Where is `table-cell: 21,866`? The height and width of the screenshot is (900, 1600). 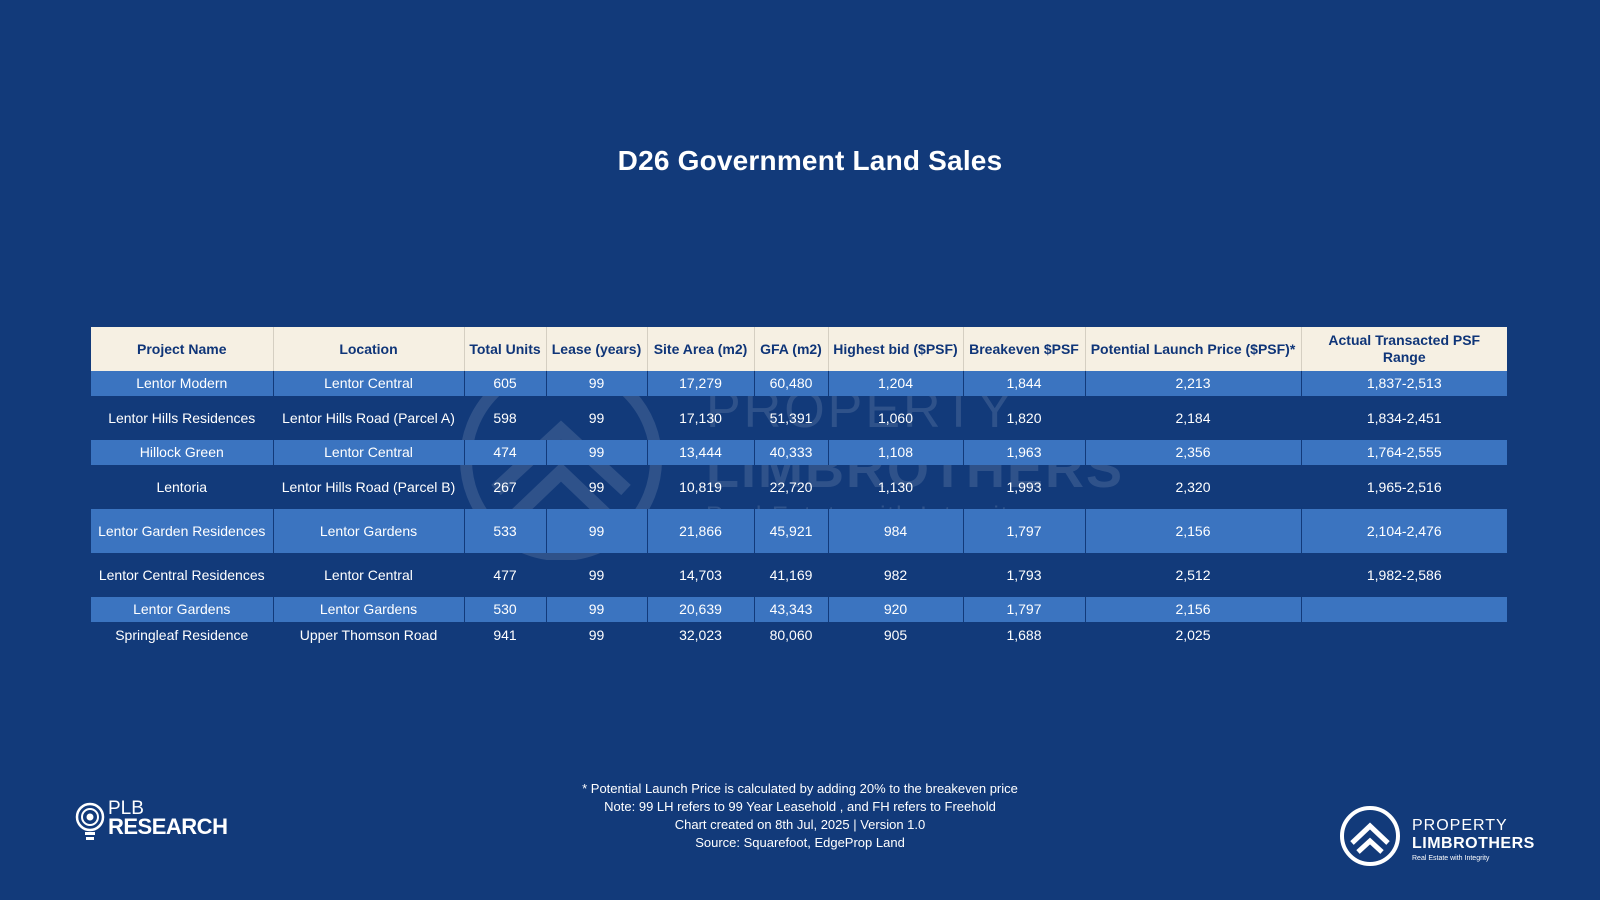 table-cell: 21,866 is located at coordinates (700, 531).